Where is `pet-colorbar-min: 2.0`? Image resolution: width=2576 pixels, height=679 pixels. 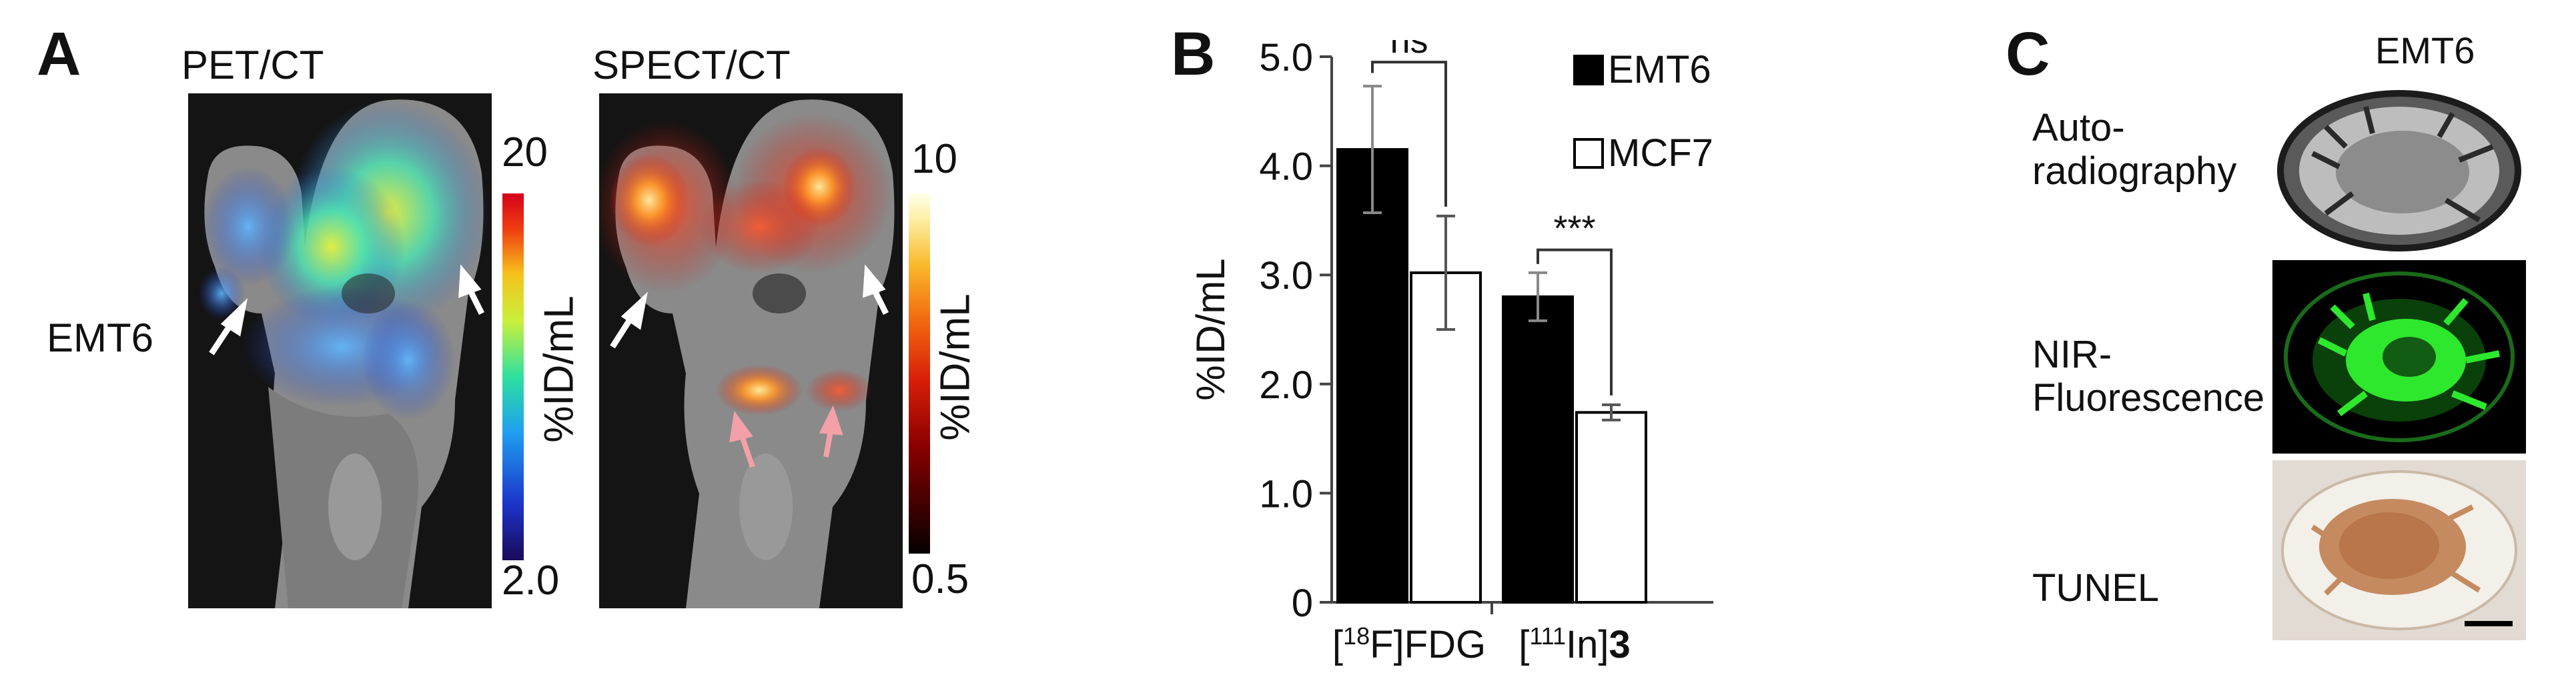
pet-colorbar-min: 2.0 is located at coordinates (531, 581).